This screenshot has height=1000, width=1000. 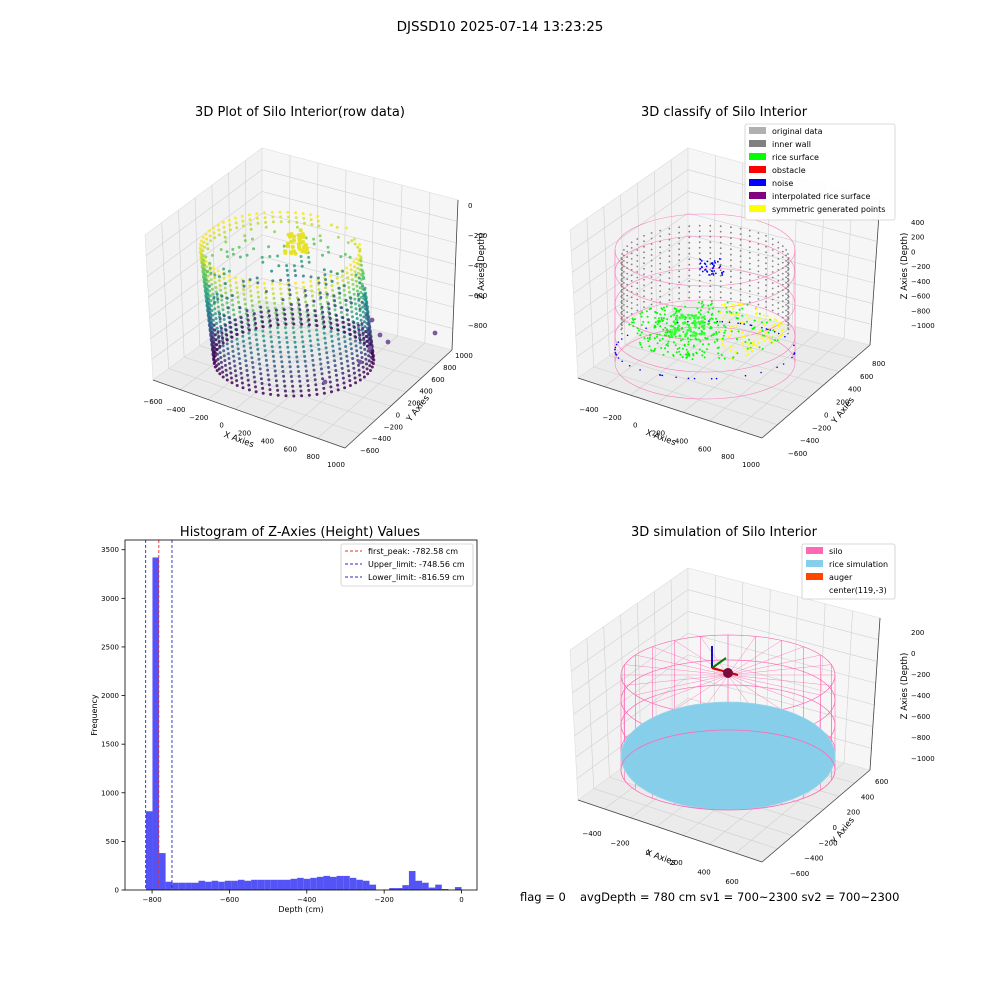 What do you see at coordinates (112, 842) in the screenshot?
I see `y-tick-label: 500` at bounding box center [112, 842].